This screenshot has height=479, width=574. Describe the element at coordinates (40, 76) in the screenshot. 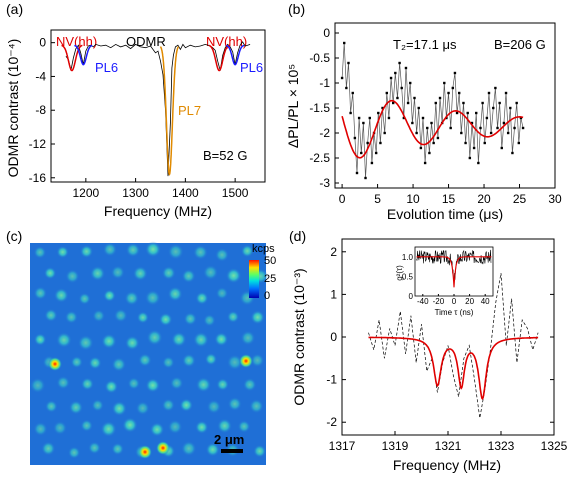

I see `panel-a-ytick-label: -4` at that location.